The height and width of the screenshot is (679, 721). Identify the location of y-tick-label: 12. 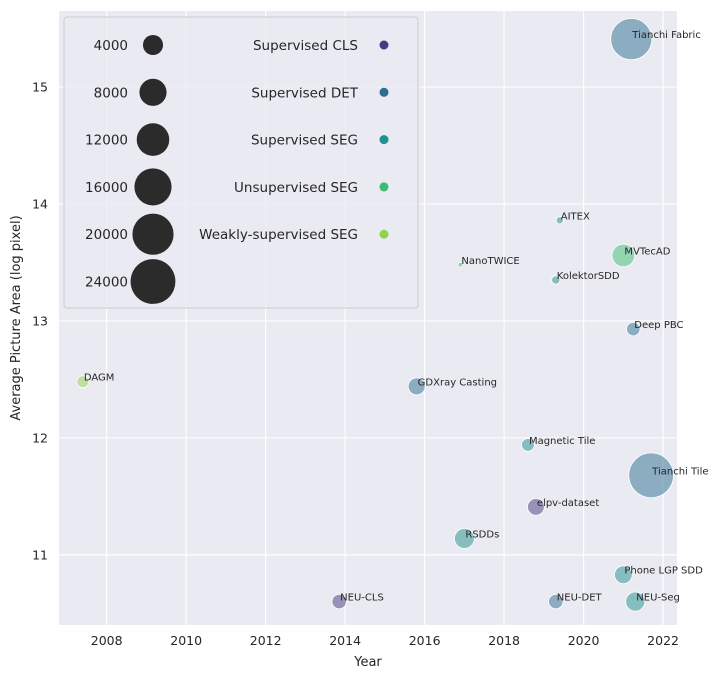
(40, 437).